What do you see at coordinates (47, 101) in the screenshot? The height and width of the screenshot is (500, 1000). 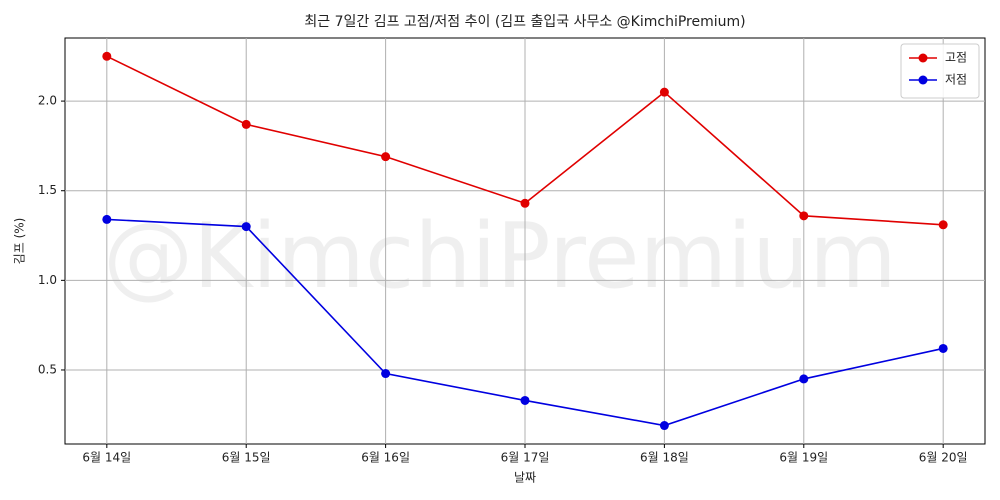 I see `y-tick-label: 2.0` at bounding box center [47, 101].